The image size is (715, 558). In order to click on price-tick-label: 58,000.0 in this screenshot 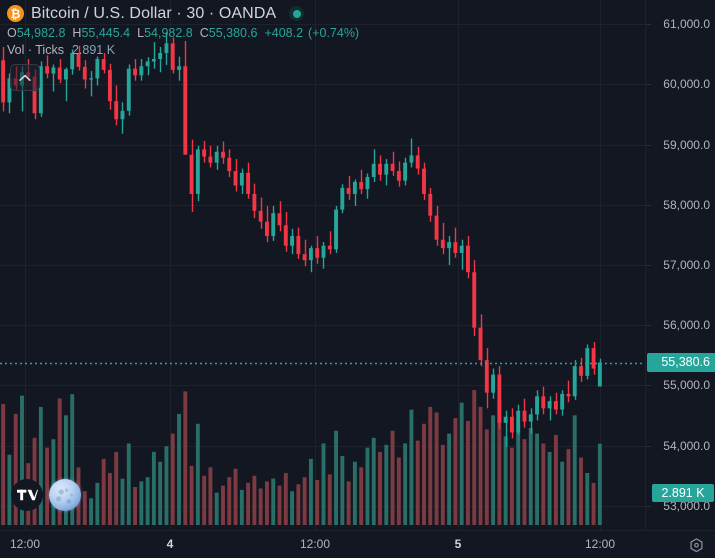, I will do `click(680, 205)`.